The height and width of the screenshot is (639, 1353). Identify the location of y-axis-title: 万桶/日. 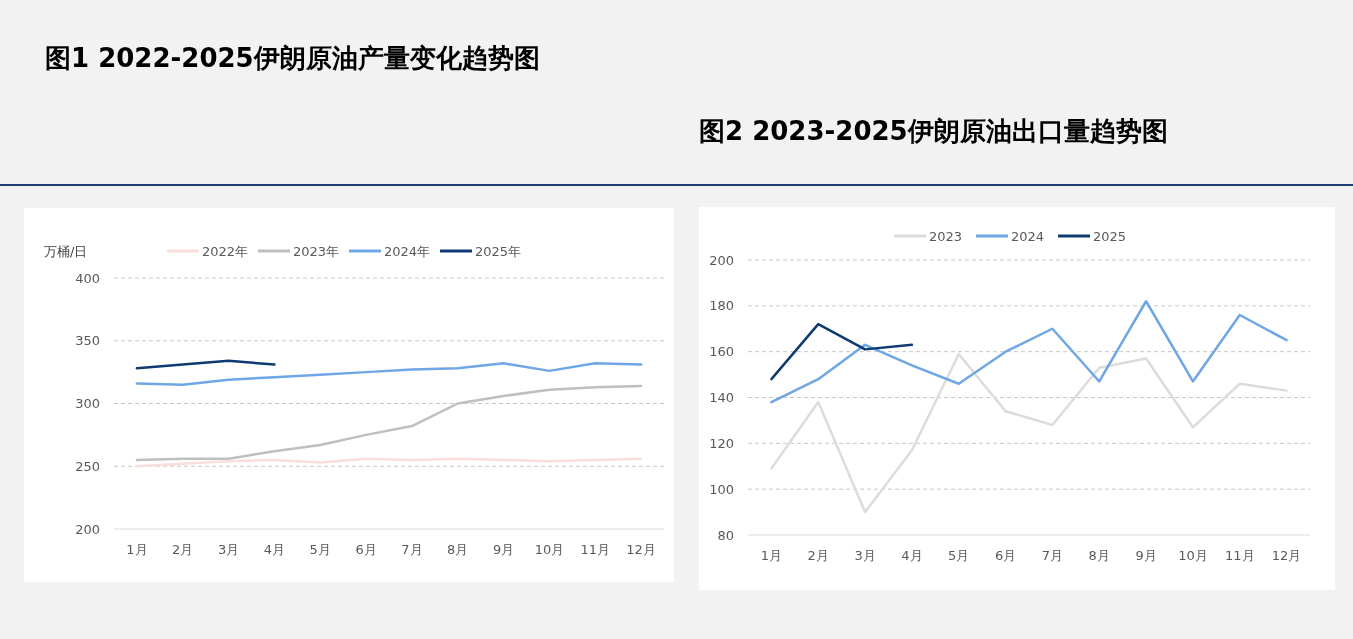
(66, 251).